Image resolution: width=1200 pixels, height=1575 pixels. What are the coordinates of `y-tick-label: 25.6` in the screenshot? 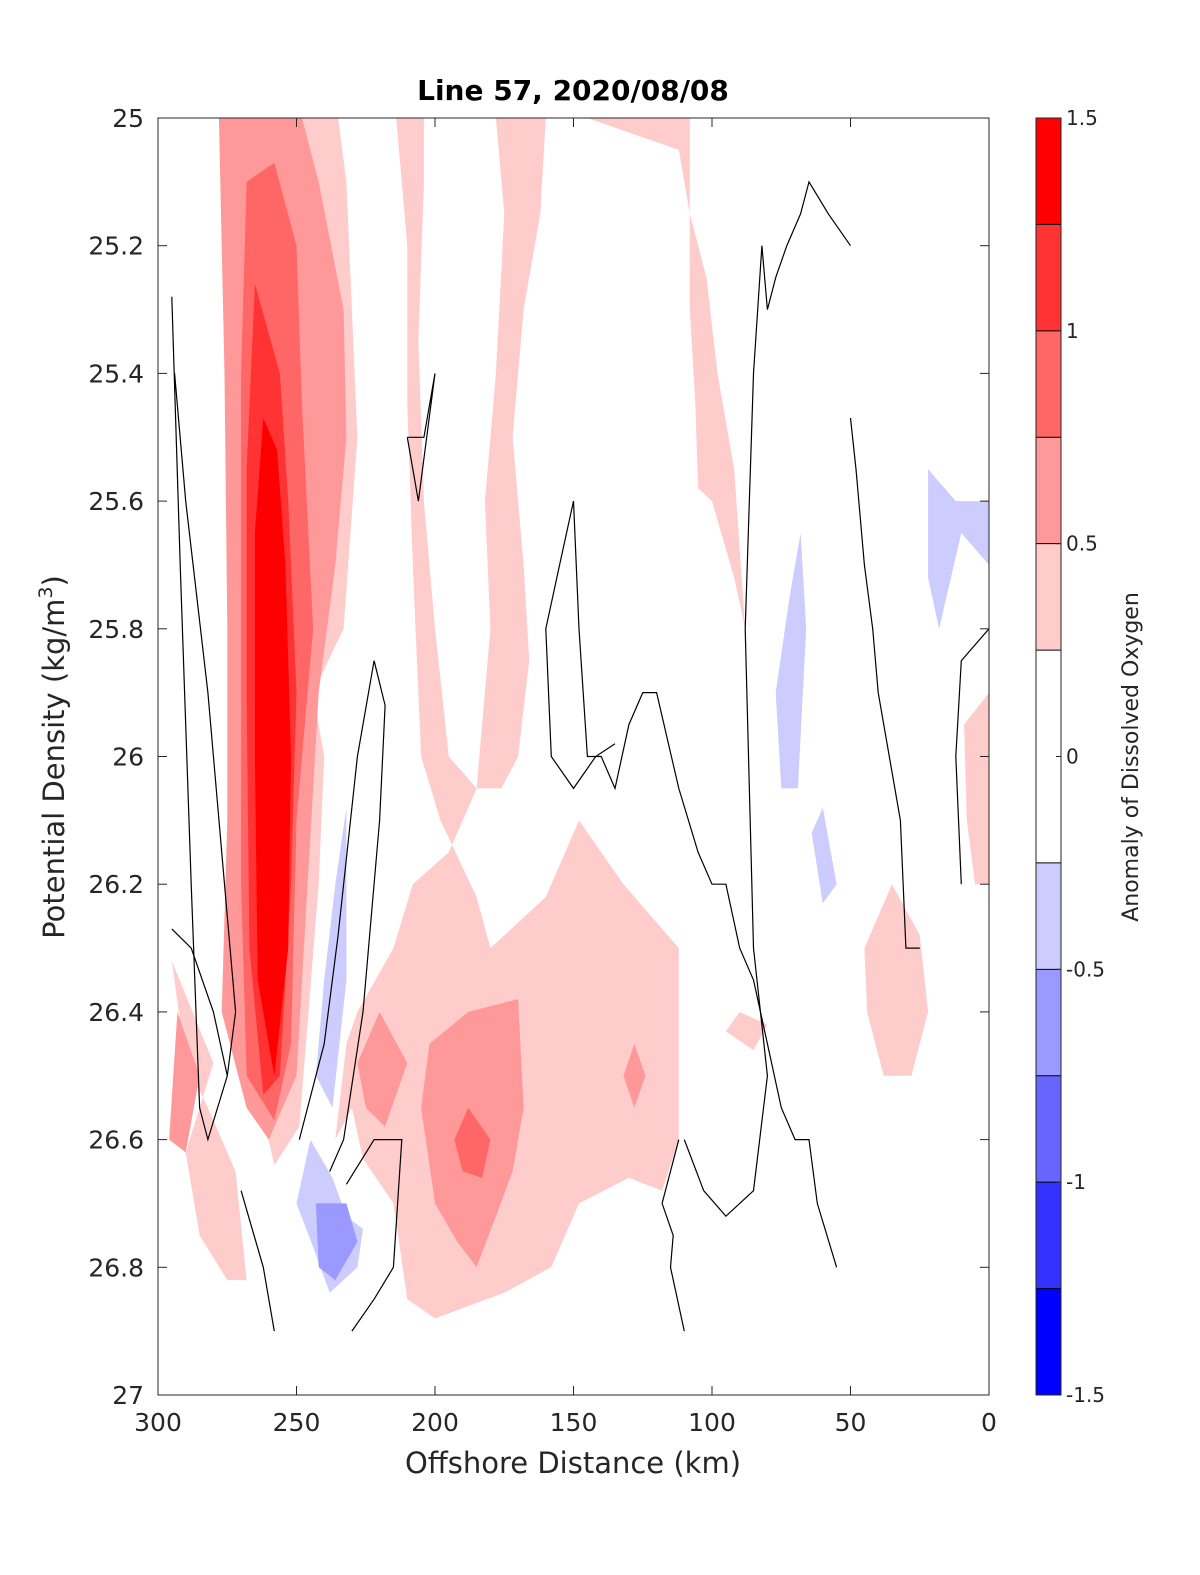 It's located at (116, 501).